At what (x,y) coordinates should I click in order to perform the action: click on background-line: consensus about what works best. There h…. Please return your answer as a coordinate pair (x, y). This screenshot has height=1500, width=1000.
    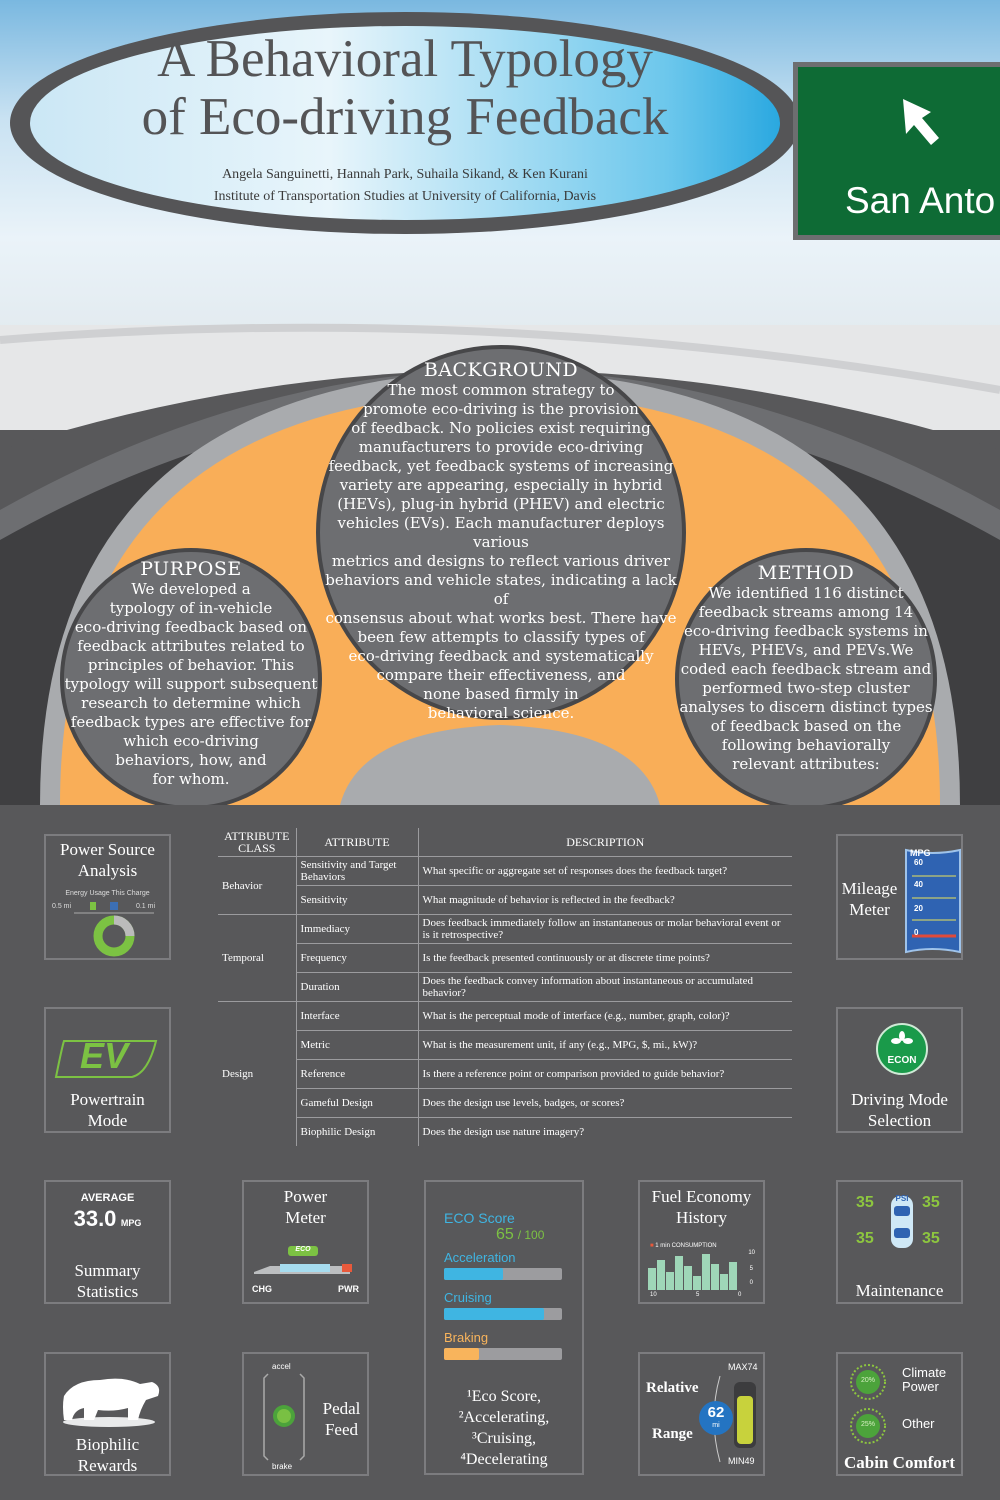
    Looking at the image, I should click on (501, 618).